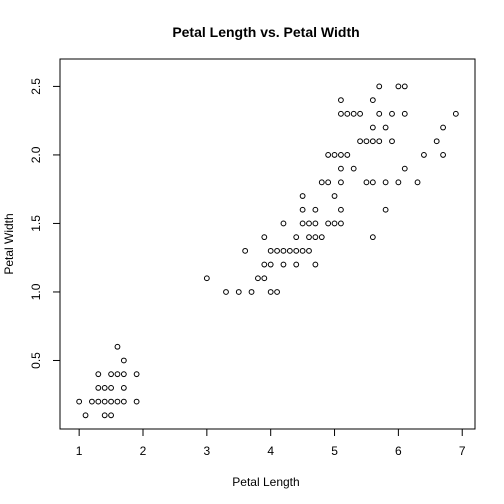  What do you see at coordinates (79, 451) in the screenshot?
I see `x-tick-label: 1` at bounding box center [79, 451].